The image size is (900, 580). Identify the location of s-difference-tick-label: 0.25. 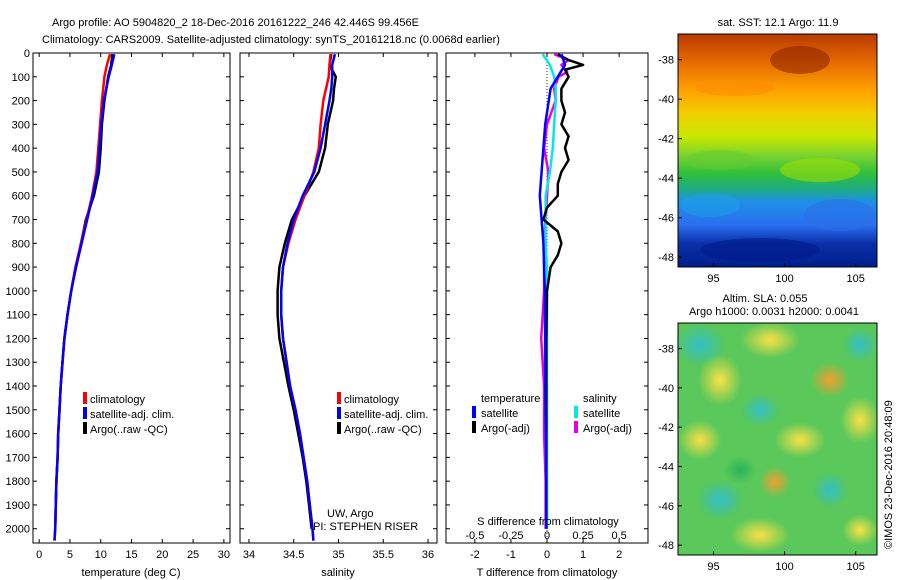
(582, 536).